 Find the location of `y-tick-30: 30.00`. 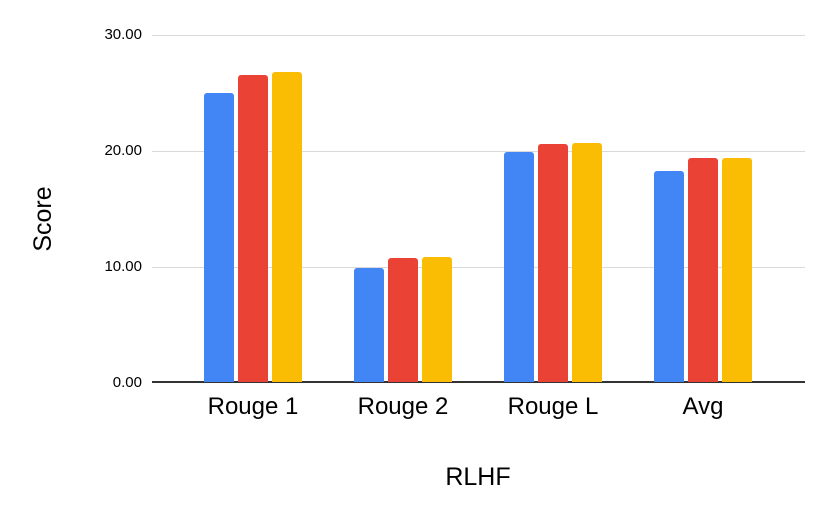

y-tick-30: 30.00 is located at coordinates (123, 34).